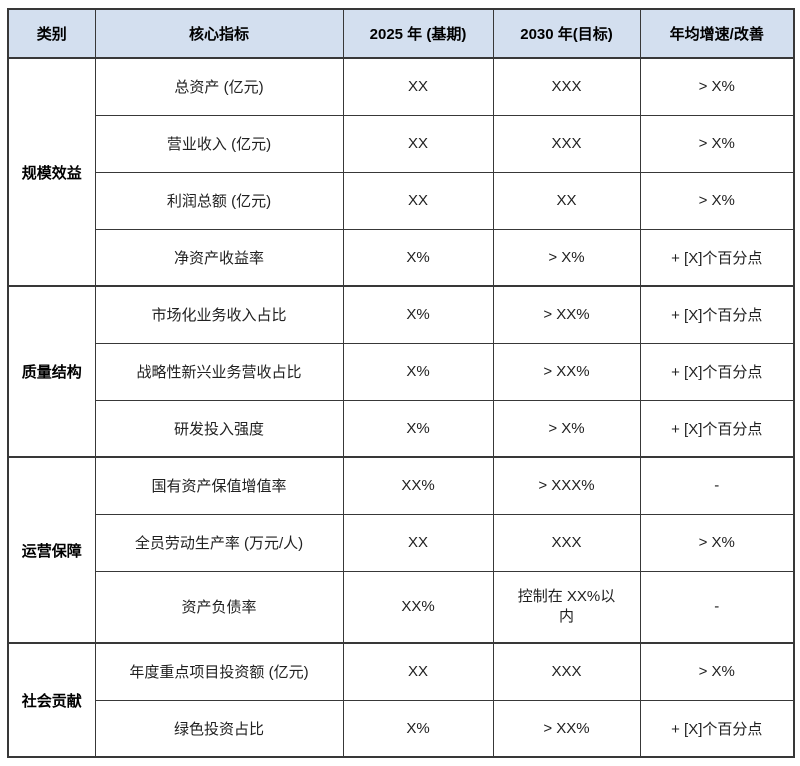  Describe the element at coordinates (566, 607) in the screenshot. I see `value-2030-cell: 控制在 XX%以内` at that location.